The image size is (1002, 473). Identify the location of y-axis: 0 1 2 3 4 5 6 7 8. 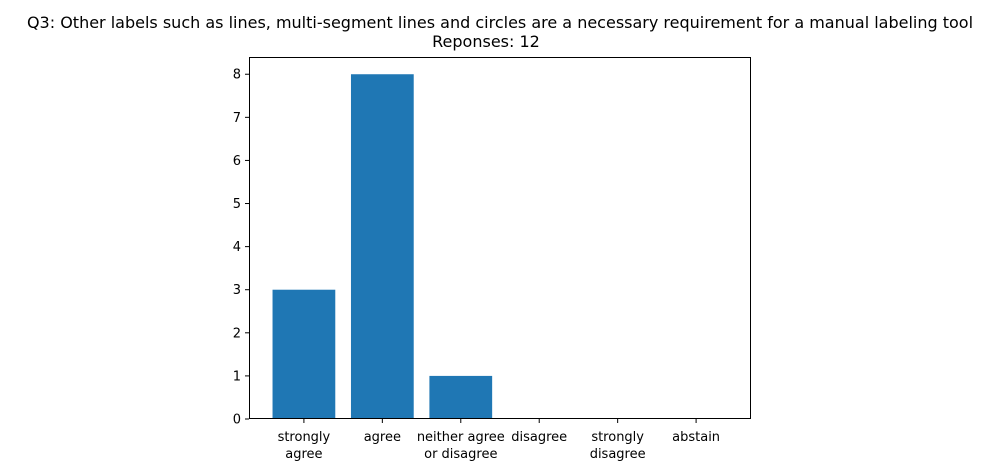
(241, 248).